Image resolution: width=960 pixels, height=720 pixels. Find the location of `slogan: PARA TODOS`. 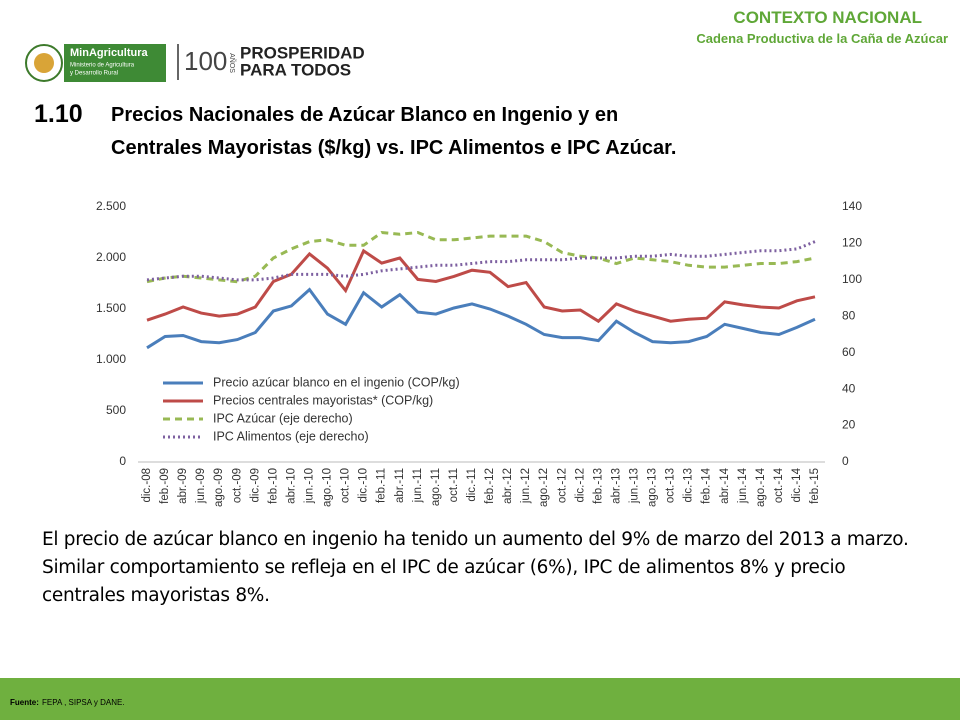

slogan: PARA TODOS is located at coordinates (295, 69).